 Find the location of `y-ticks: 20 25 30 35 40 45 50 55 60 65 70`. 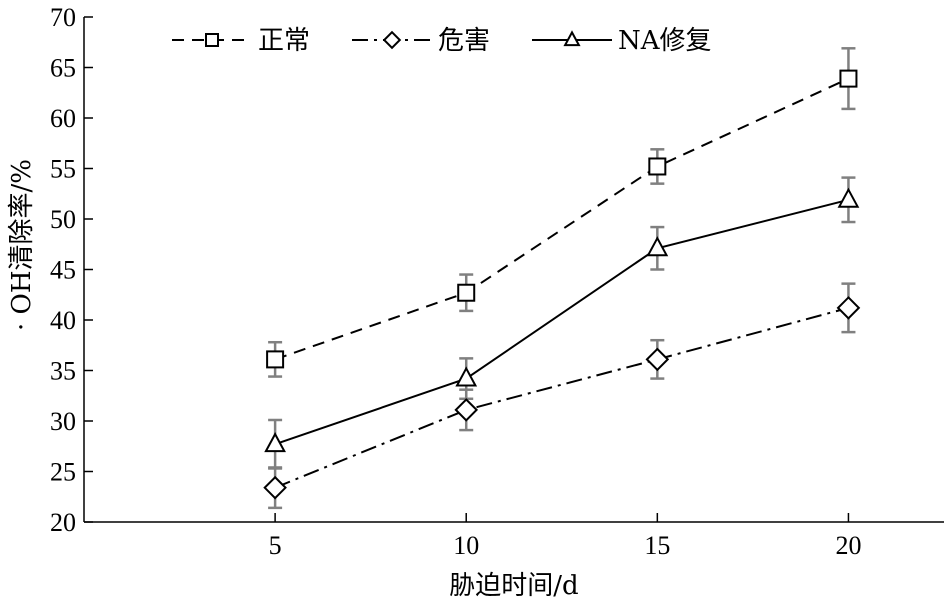

y-ticks: 20 25 30 35 40 45 50 55 60 65 70 is located at coordinates (71, 270).